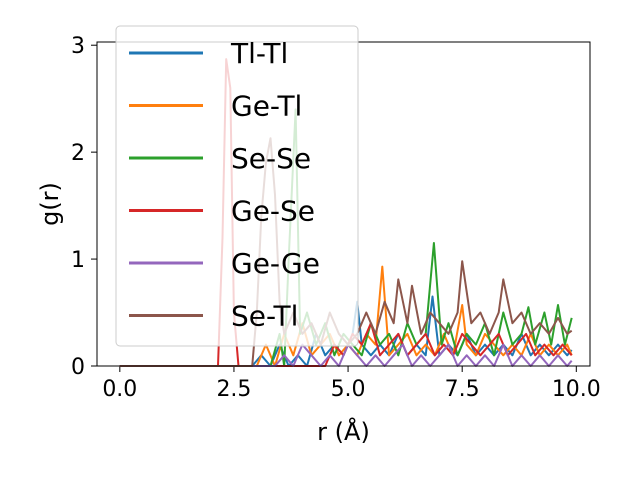 Image resolution: width=640 pixels, height=480 pixels. What do you see at coordinates (259, 53) in the screenshot?
I see `legend-label: Tl-Tl` at bounding box center [259, 53].